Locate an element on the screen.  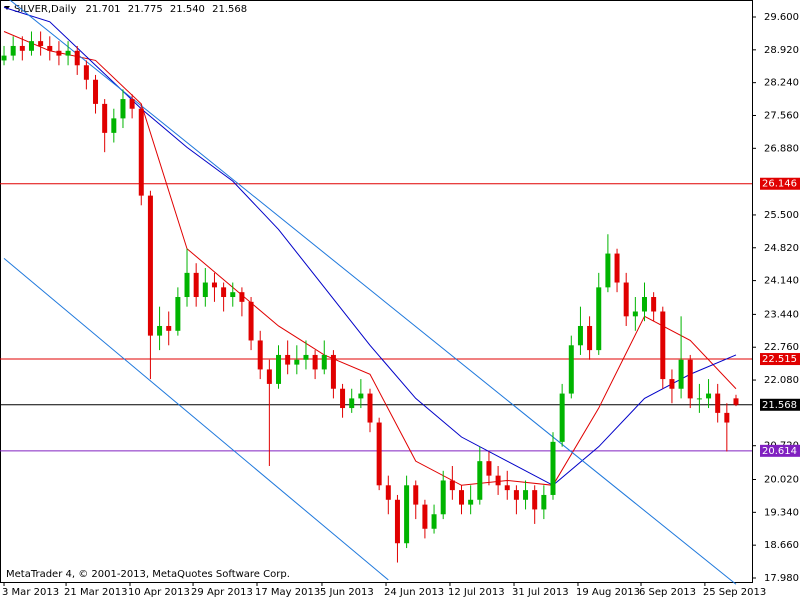
x-tick-label: 31 Jul 2013 is located at coordinates (540, 592).